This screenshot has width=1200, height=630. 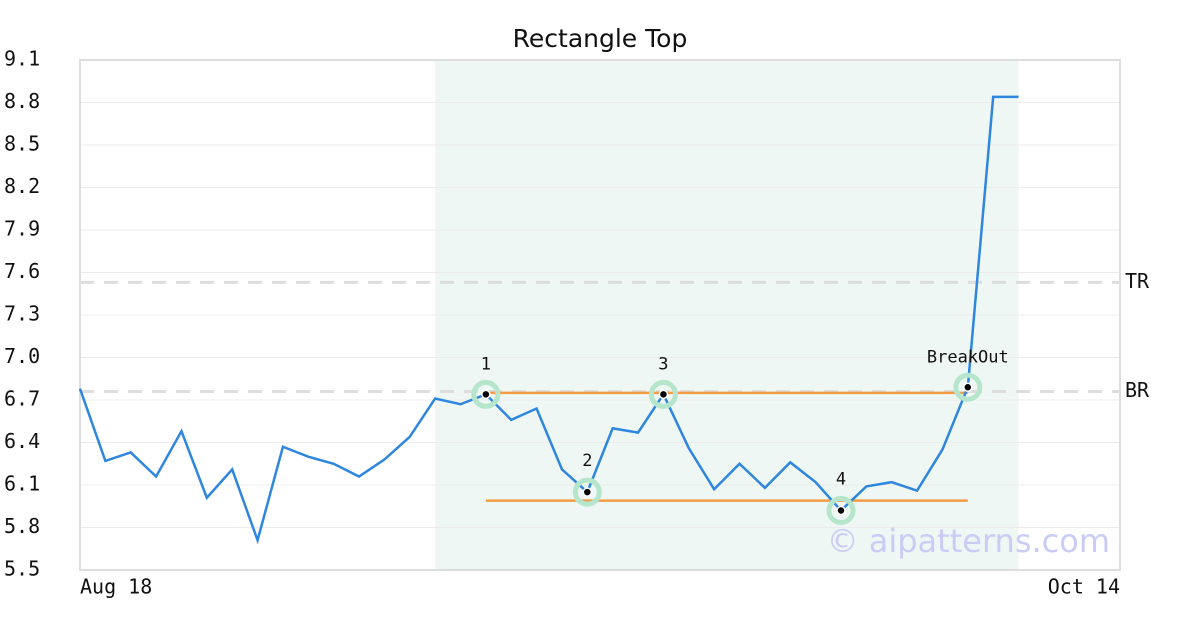 I want to click on pattern-point-label: 4, so click(x=841, y=480).